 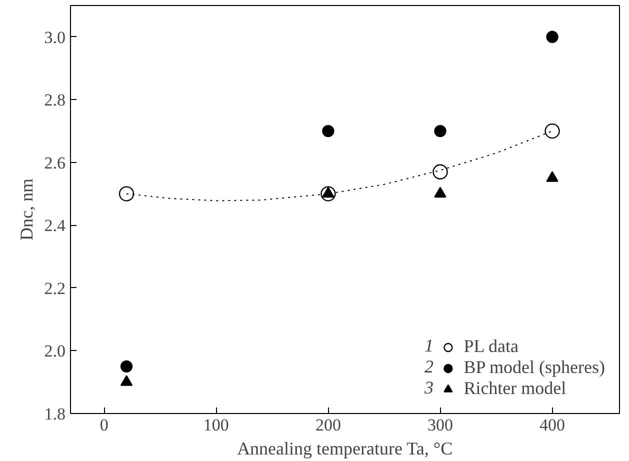 I want to click on annotation: 1, so click(x=429, y=346).